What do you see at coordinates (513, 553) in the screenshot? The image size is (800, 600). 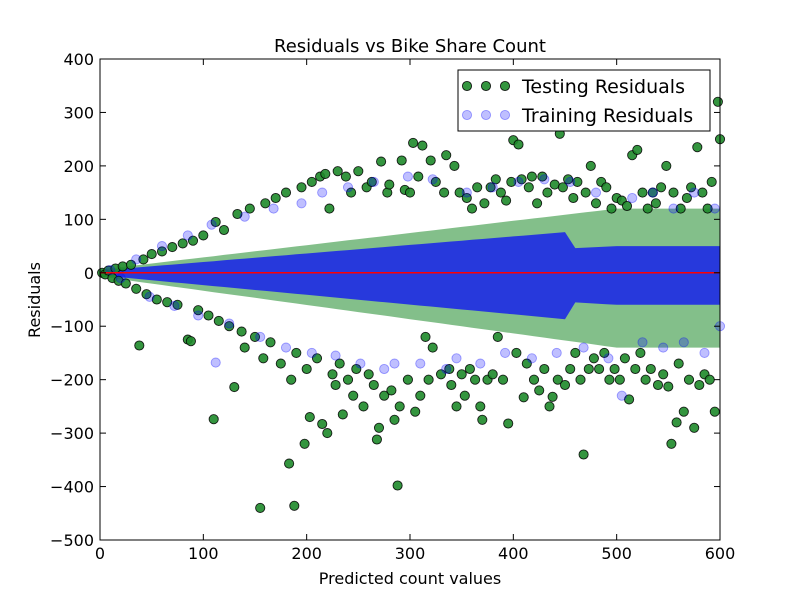 I see `x-tick-label: 400` at bounding box center [513, 553].